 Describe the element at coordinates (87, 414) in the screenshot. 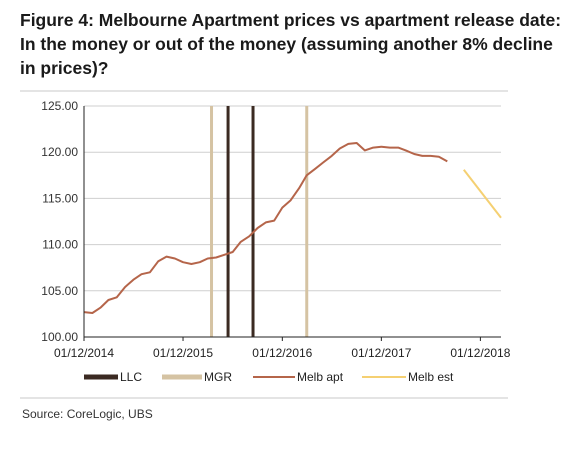

I see `source-note: Source: CoreLogic, UBS` at that location.